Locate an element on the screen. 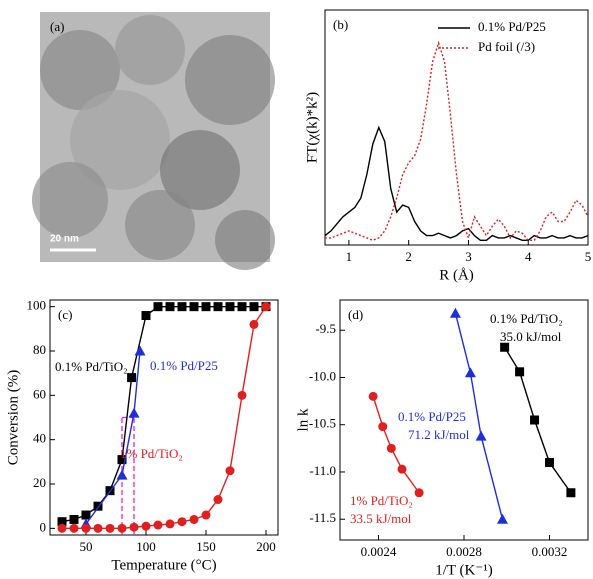 The width and height of the screenshot is (593, 579). panel-label: (a) is located at coordinates (57, 26).